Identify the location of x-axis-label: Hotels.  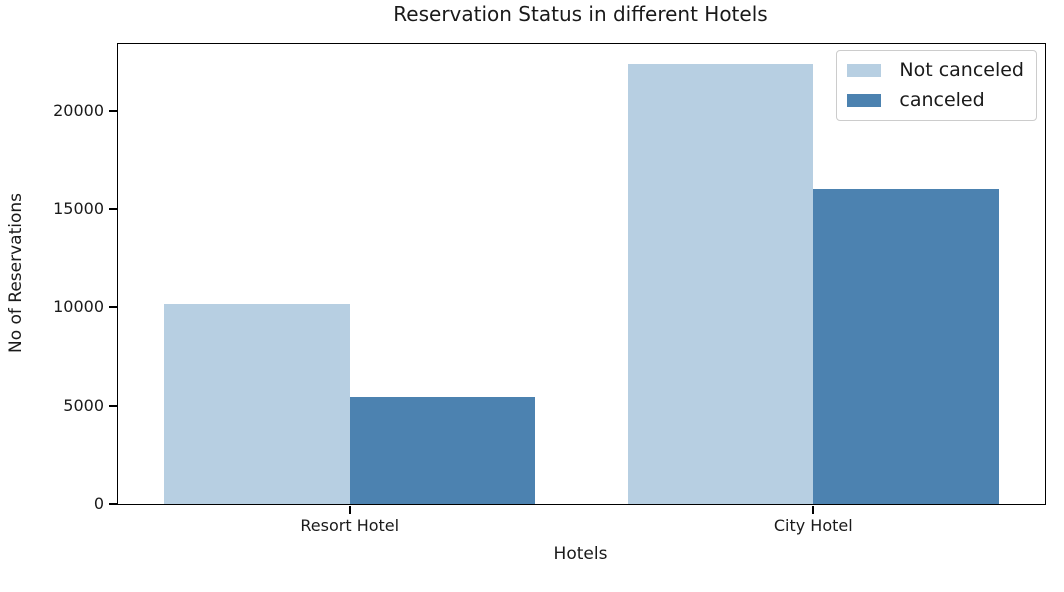
(580, 554).